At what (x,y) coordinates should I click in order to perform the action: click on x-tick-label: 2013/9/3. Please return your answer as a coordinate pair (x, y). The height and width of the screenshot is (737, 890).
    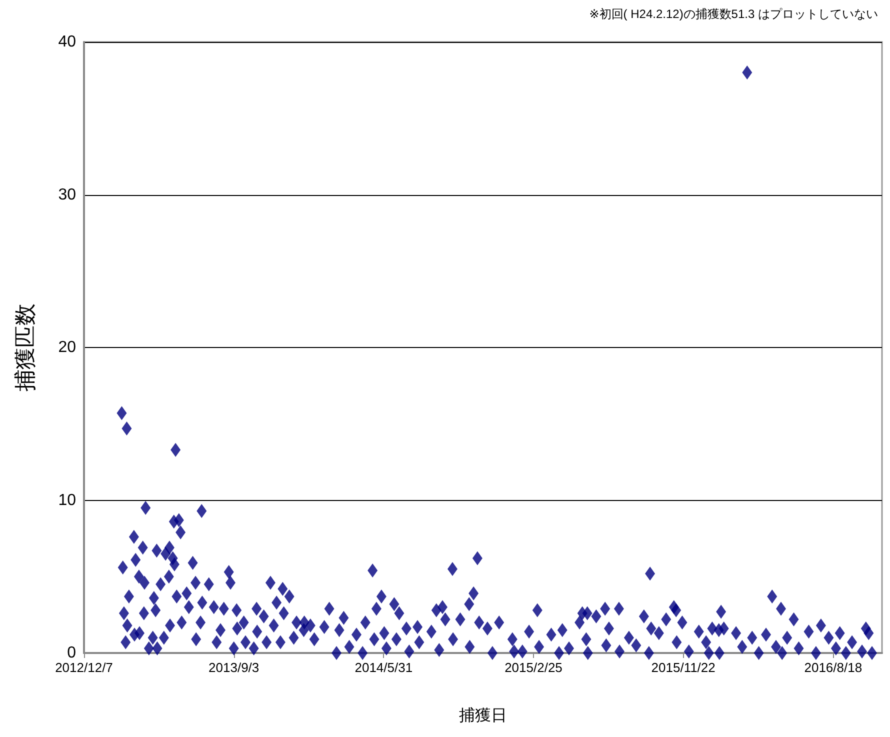
    Looking at the image, I should click on (234, 667).